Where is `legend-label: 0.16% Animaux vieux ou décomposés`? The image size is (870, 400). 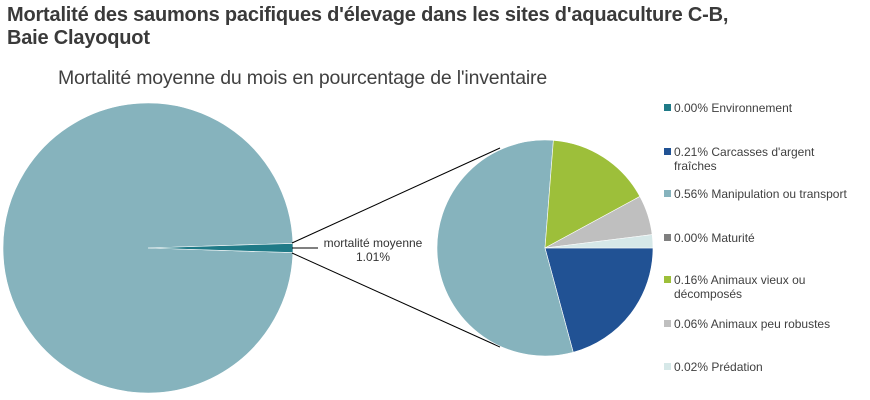
legend-label: 0.16% Animaux vieux ou décomposés is located at coordinates (772, 287).